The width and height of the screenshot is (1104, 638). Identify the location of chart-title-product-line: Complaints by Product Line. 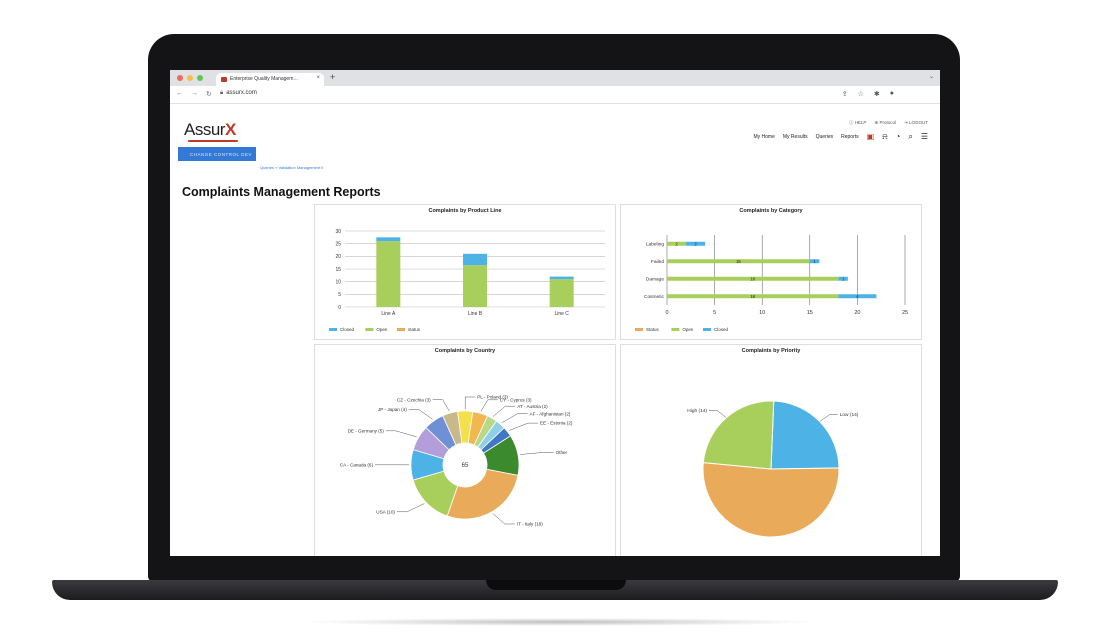
(465, 211).